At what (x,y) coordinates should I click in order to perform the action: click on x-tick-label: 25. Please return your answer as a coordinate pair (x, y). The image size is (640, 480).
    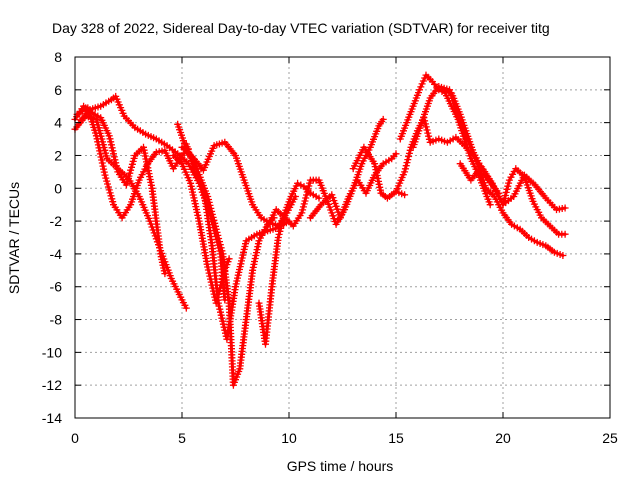
    Looking at the image, I should click on (610, 438).